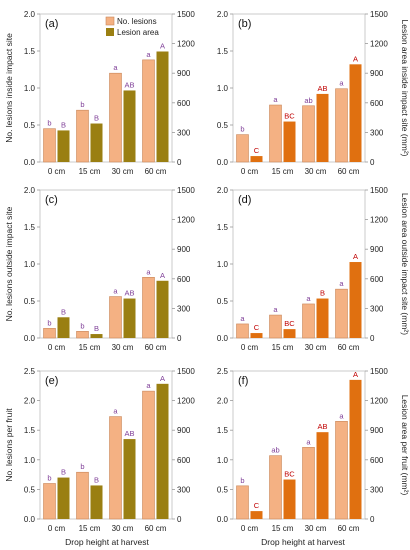  Describe the element at coordinates (138, 32) in the screenshot. I see `legend-label-area: Lesion area` at that location.